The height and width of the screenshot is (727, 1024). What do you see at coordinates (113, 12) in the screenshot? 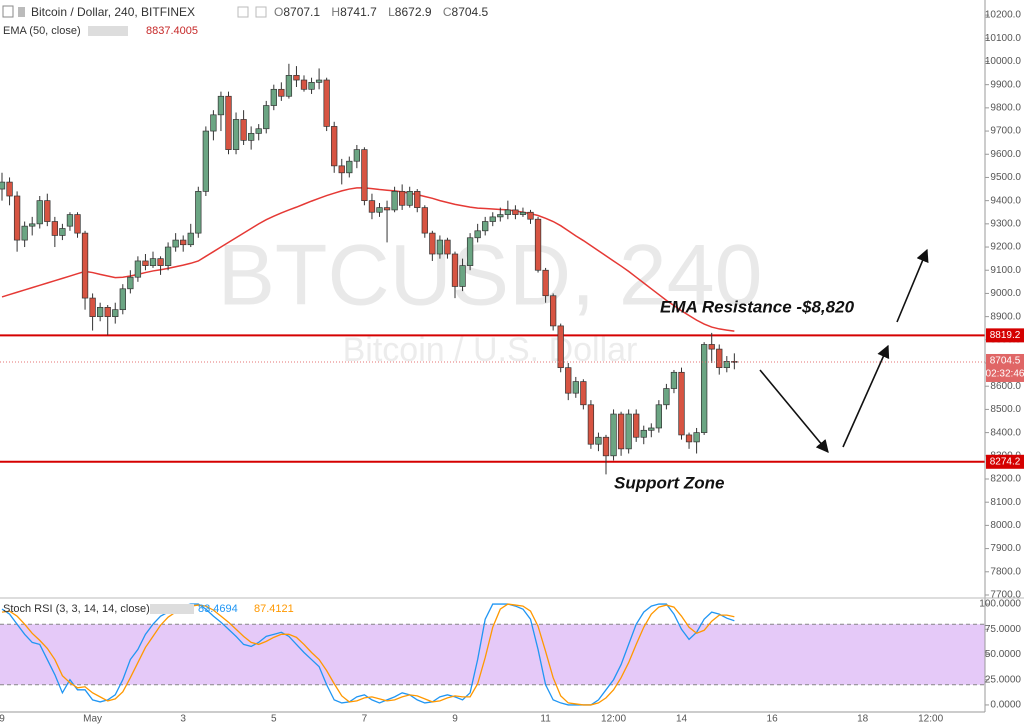
I see `symbol-title: Bitcoin / Dollar, 240, BITFINEX` at bounding box center [113, 12].